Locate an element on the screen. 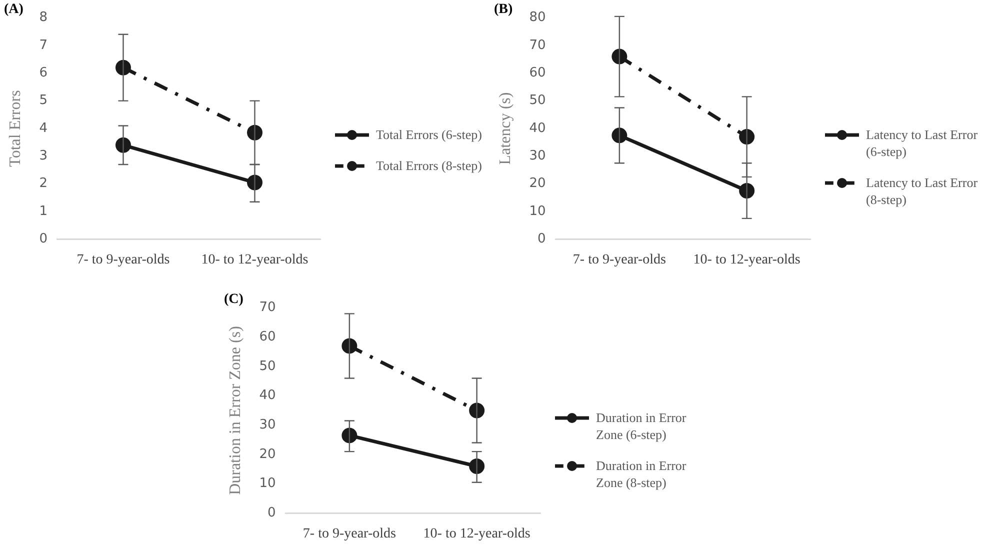 Image resolution: width=989 pixels, height=554 pixels. legend-label: Total Errors (8-step) is located at coordinates (429, 165).